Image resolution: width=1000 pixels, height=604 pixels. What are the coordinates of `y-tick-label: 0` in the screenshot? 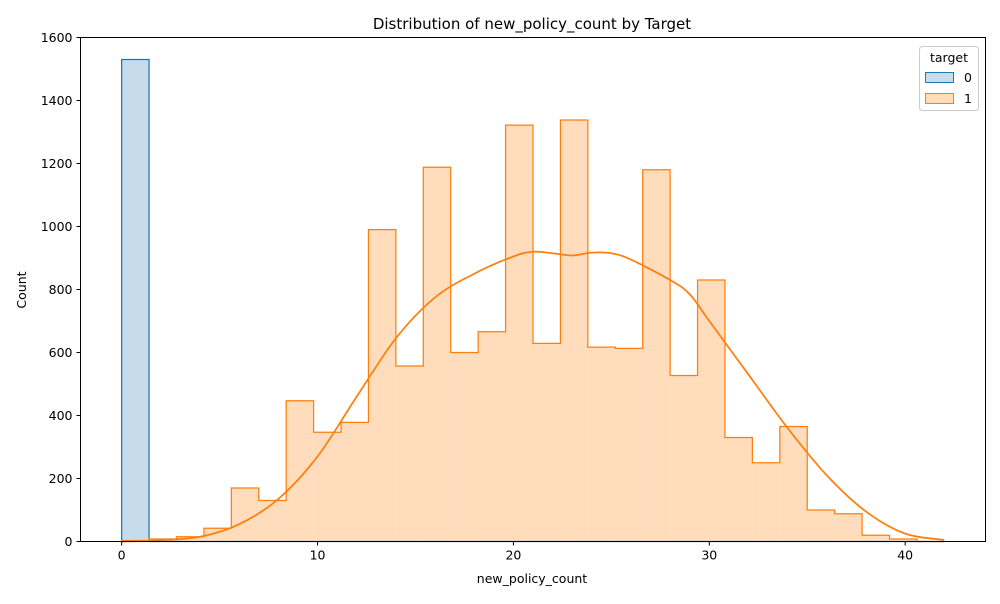 It's located at (69, 541).